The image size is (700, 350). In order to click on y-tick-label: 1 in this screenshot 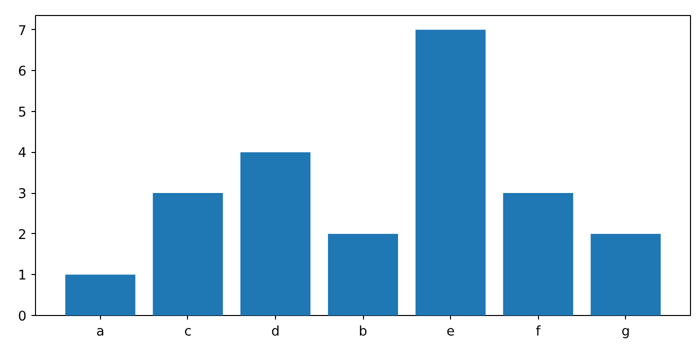, I will do `click(22, 276)`.